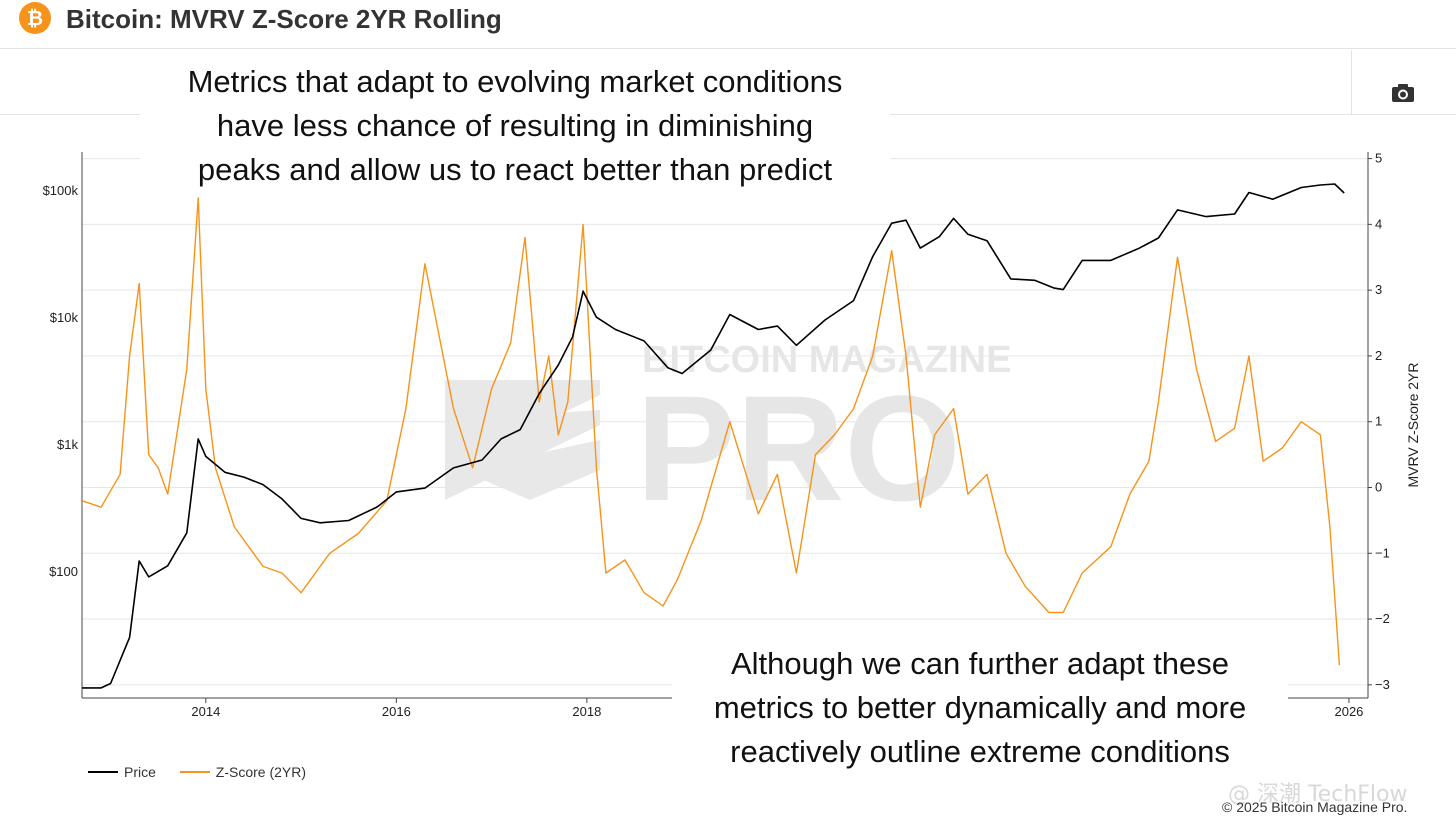 The width and height of the screenshot is (1456, 818). I want to click on legend-item-price: Price, so click(122, 772).